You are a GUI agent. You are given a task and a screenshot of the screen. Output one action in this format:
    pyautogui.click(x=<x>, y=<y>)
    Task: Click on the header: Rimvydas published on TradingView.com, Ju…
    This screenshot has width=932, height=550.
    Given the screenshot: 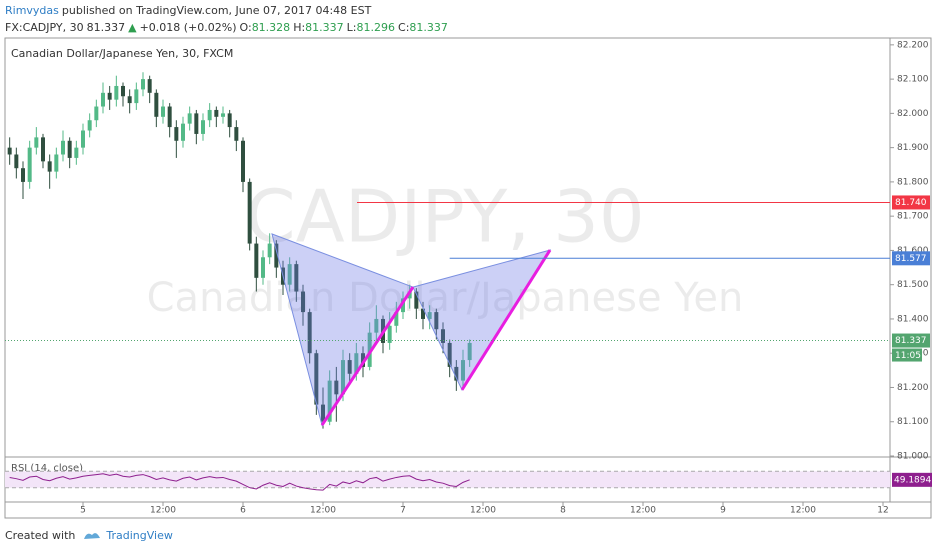 What is the action you would take?
    pyautogui.click(x=229, y=19)
    